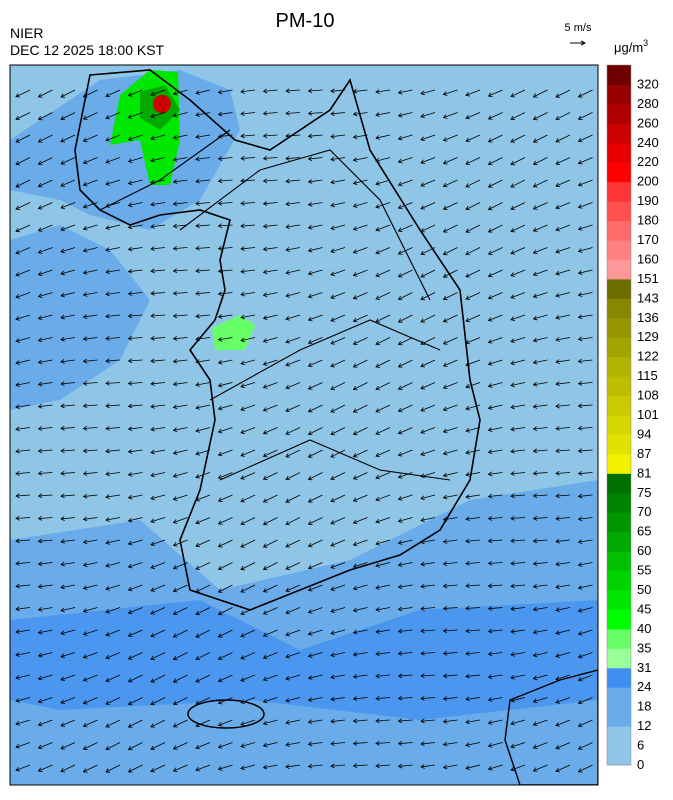  Describe the element at coordinates (628, 47) in the screenshot. I see `unit-base: μg/m` at that location.